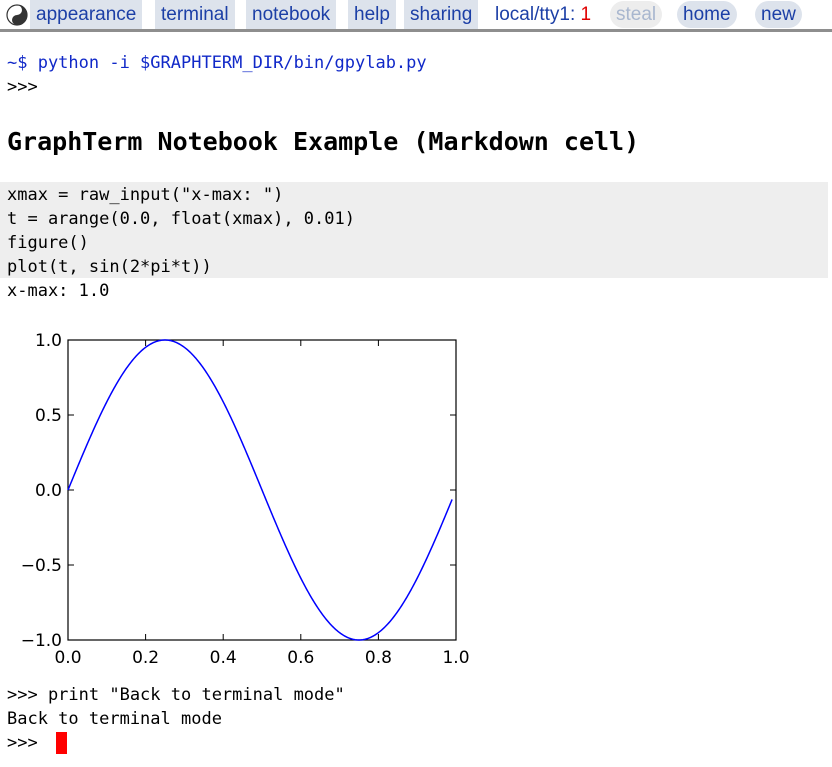 The height and width of the screenshot is (767, 832). Describe the element at coordinates (181, 219) in the screenshot. I see `code-line-2: t = arange(0.0, float(xmax), 0.01)` at that location.